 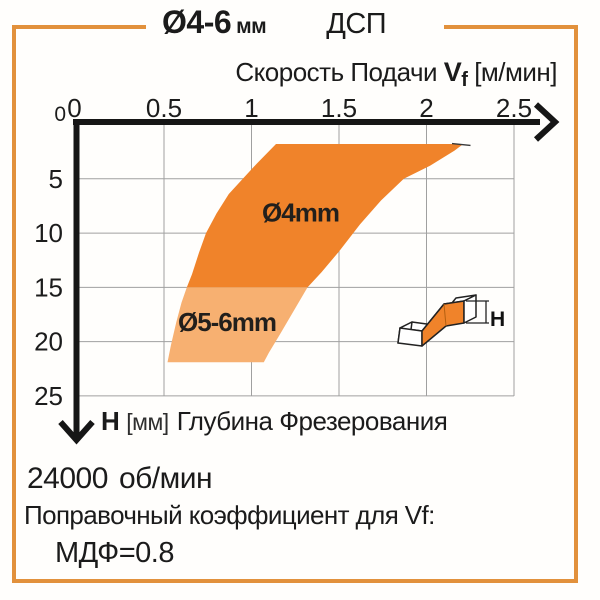 What do you see at coordinates (339, 72) in the screenshot?
I see `x-axis-title-text: Скорость Подачи` at bounding box center [339, 72].